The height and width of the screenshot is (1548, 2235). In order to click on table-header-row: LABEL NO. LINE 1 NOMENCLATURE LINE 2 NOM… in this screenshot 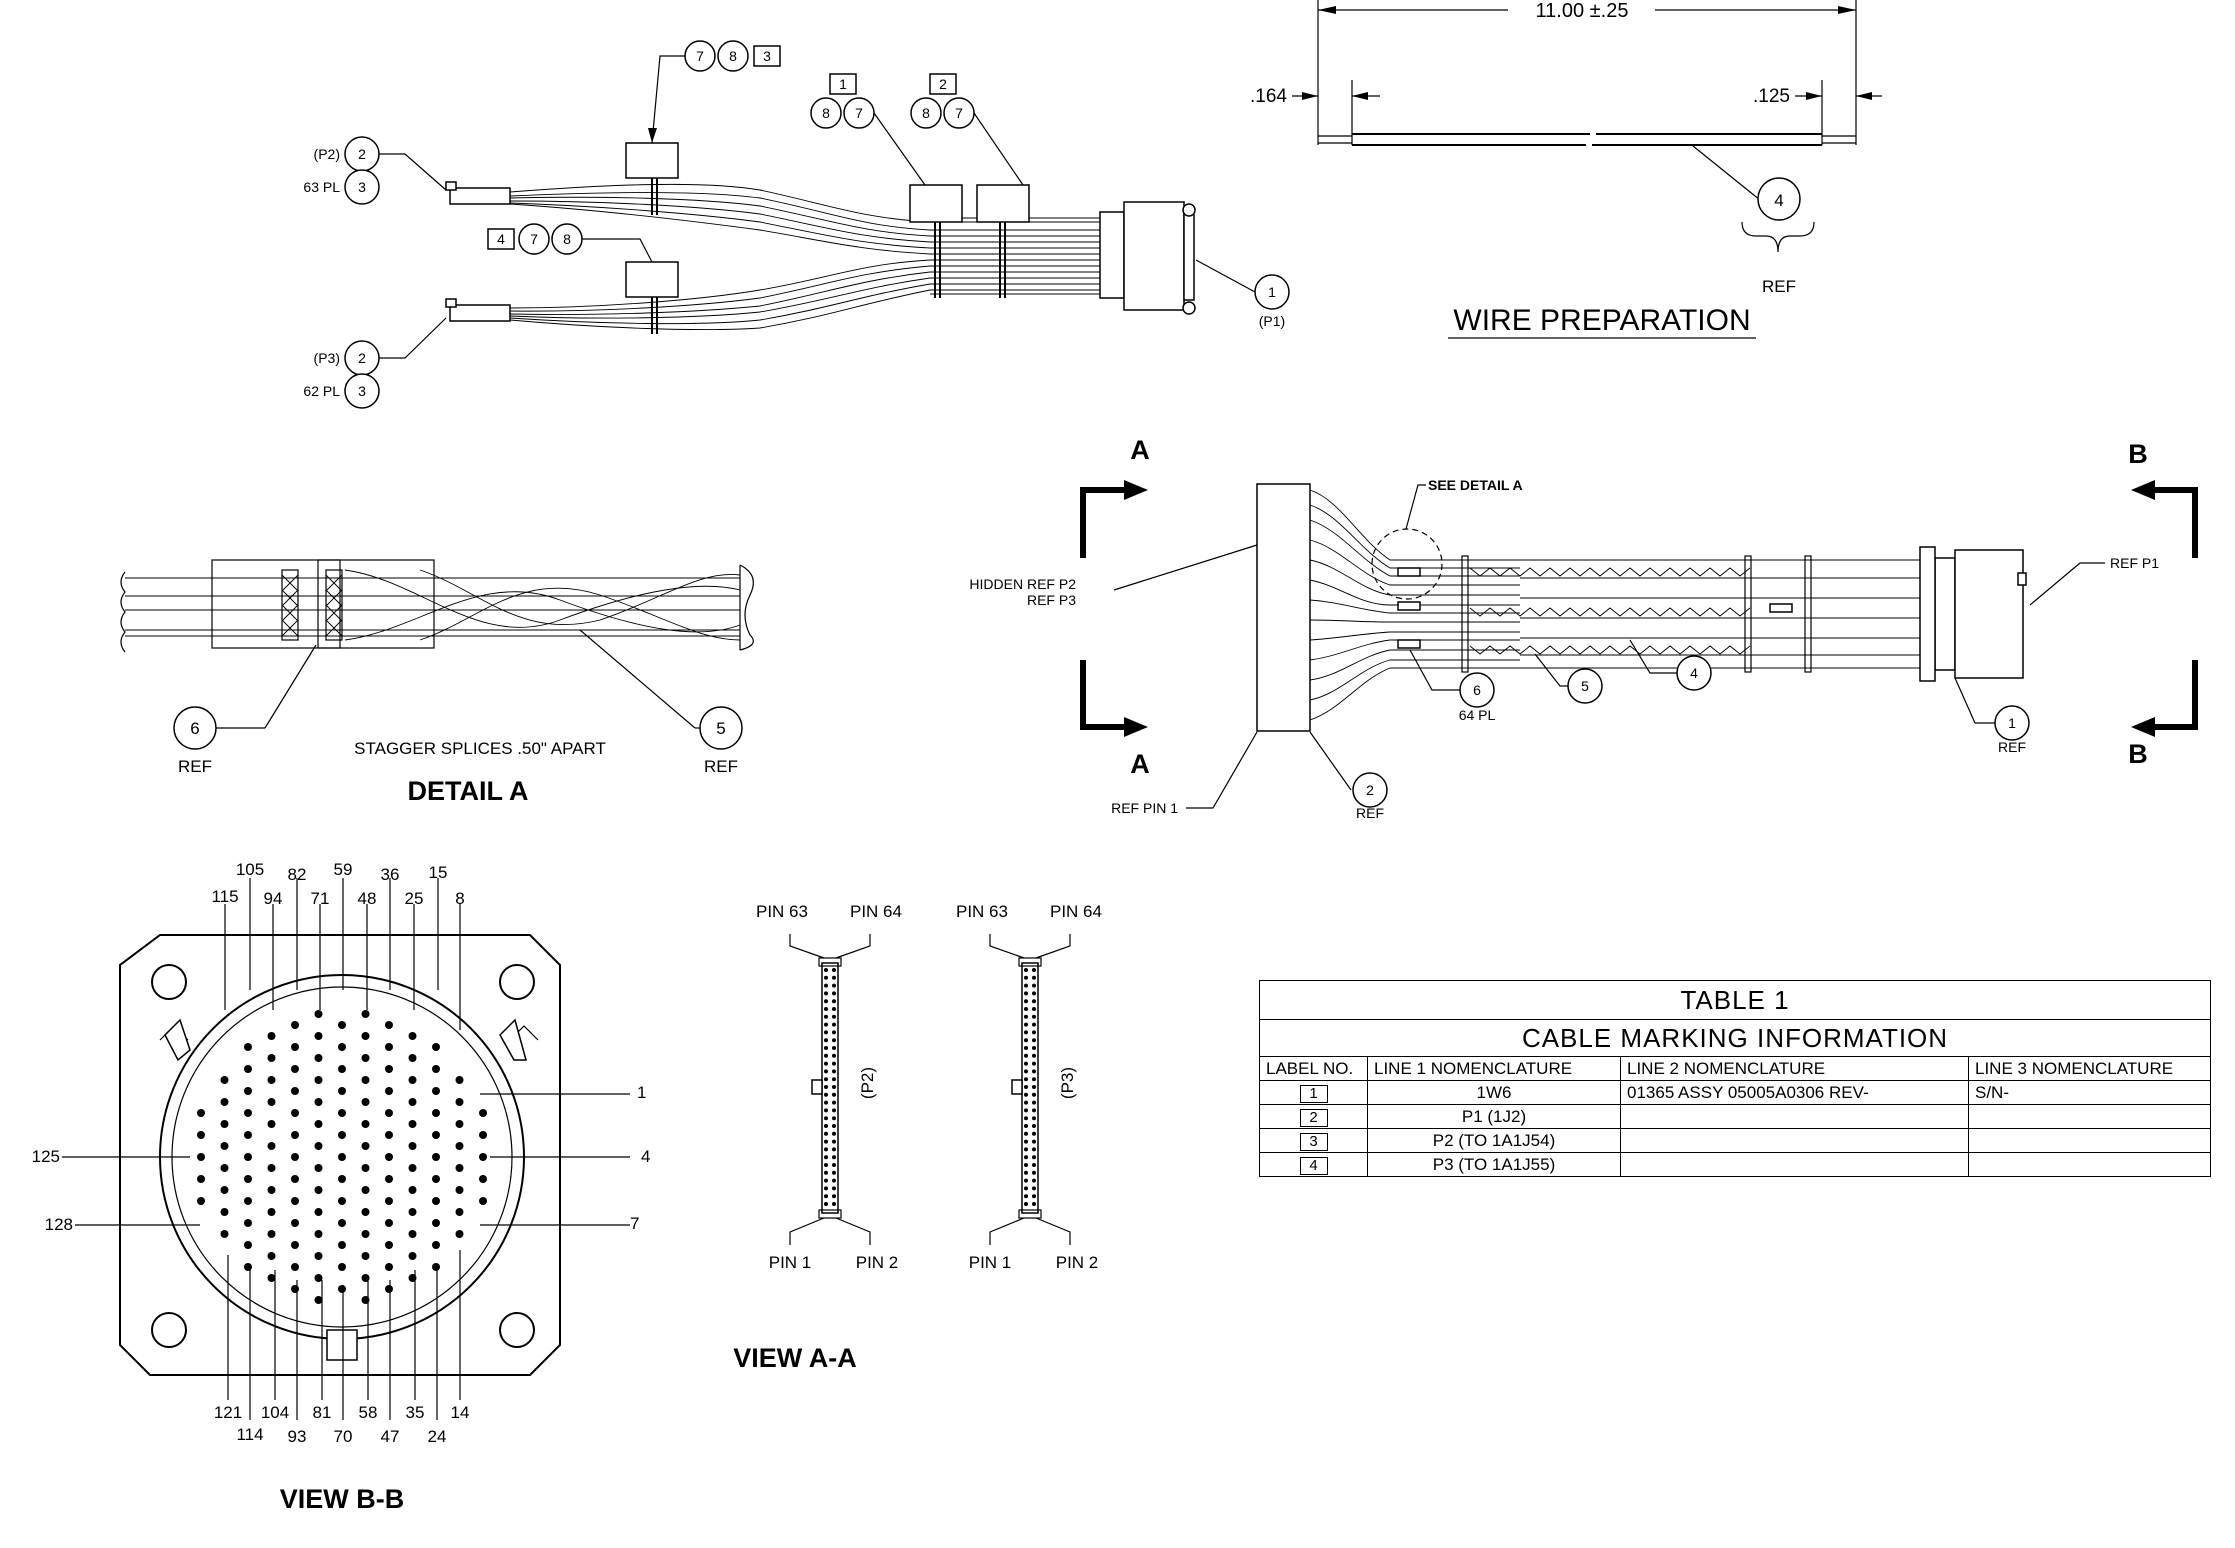, I will do `click(1735, 1068)`.